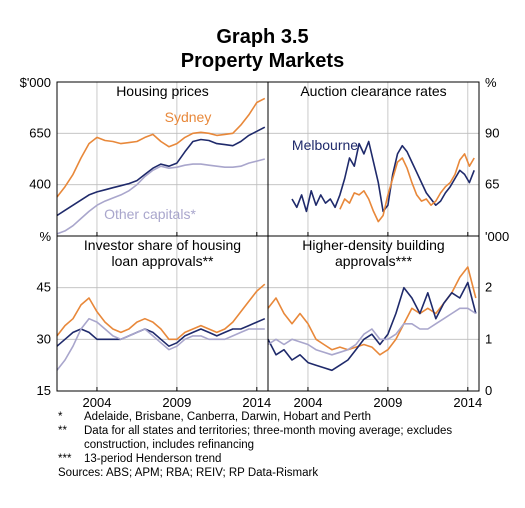  I want to click on series-line-3-sydney, so click(161, 312).